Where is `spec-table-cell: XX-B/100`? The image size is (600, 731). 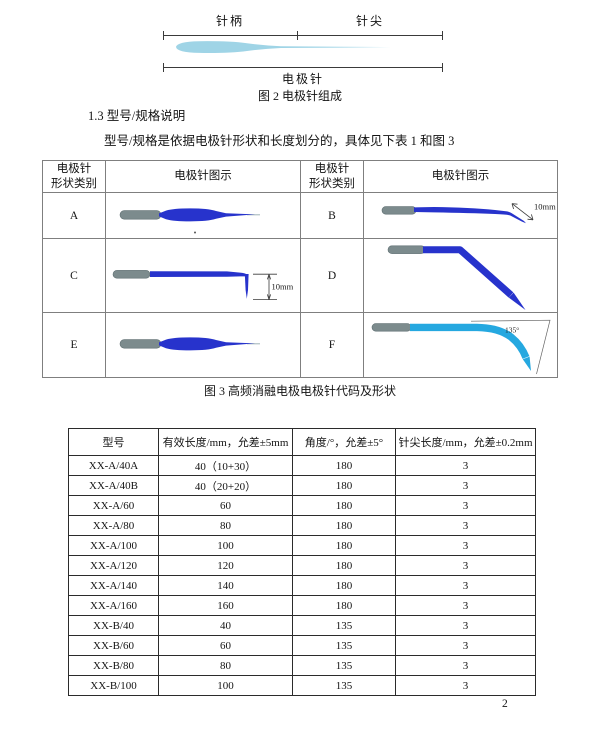
spec-table-cell: XX-B/100 is located at coordinates (113, 685).